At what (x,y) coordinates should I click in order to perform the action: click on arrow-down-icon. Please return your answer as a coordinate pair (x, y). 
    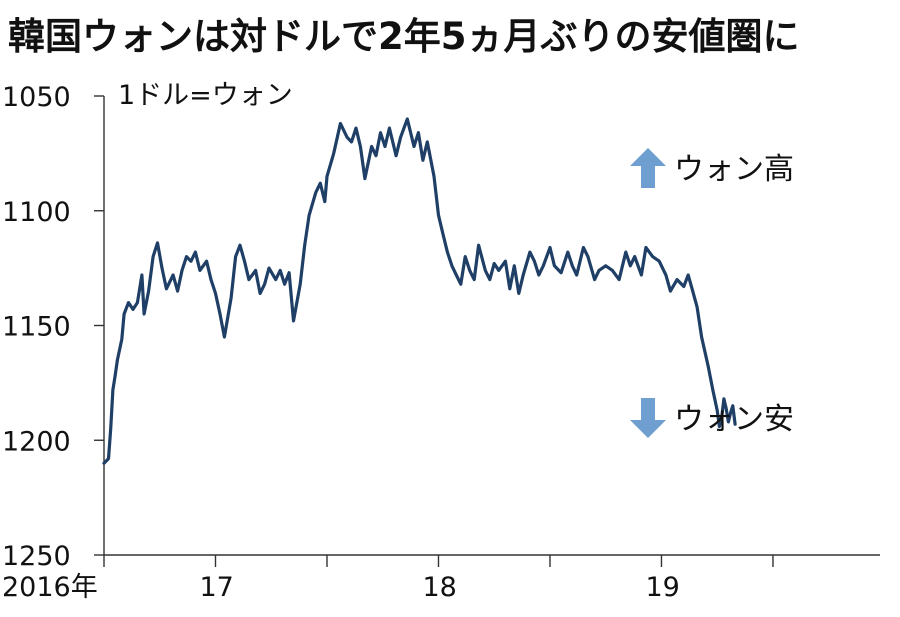
    Looking at the image, I should click on (648, 418).